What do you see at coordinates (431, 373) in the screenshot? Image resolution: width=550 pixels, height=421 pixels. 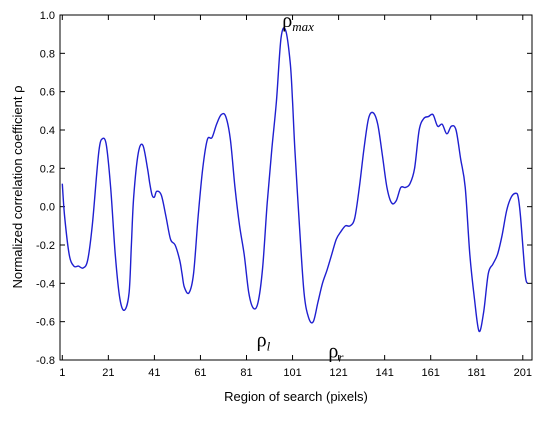 I see `x-tick-label: 161` at bounding box center [431, 373].